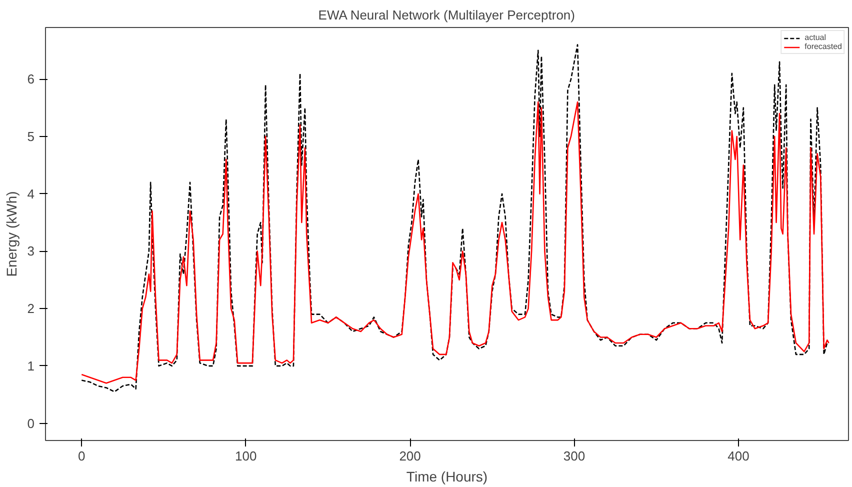 Image resolution: width=852 pixels, height=487 pixels. I want to click on x-tick-label: 300, so click(574, 456).